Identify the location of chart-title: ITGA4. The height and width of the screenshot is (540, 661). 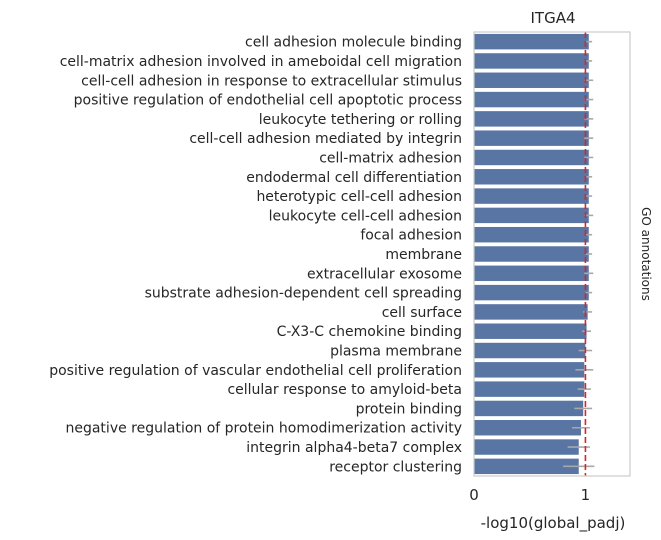
(552, 18).